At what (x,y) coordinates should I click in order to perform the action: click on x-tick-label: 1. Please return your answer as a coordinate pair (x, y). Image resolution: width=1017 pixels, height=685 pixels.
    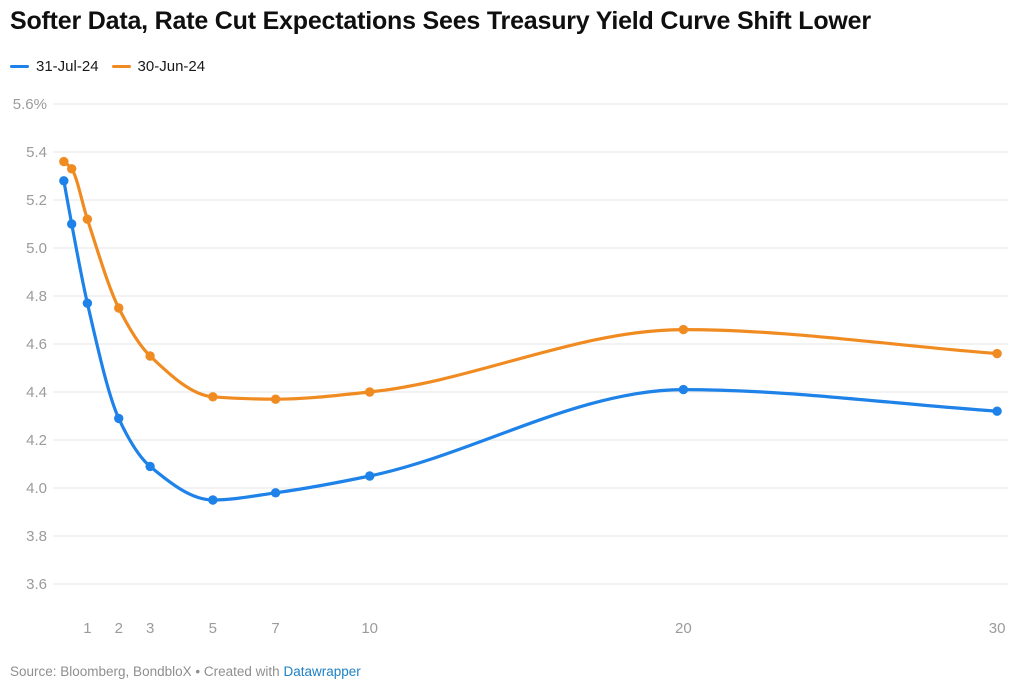
    Looking at the image, I should click on (87, 628).